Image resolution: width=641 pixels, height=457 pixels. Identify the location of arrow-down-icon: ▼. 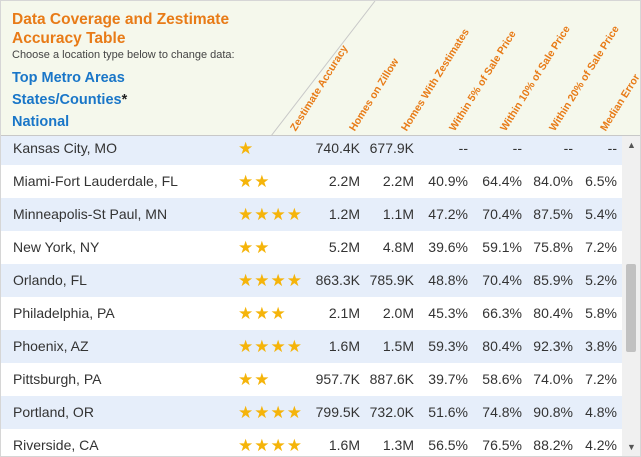
(631, 447).